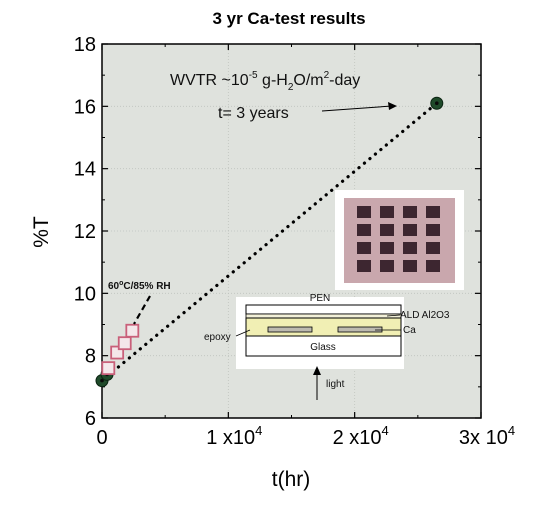 Image resolution: width=544 pixels, height=507 pixels. Describe the element at coordinates (361, 436) in the screenshot. I see `x-tick-label: 2 x10⁴` at that location.